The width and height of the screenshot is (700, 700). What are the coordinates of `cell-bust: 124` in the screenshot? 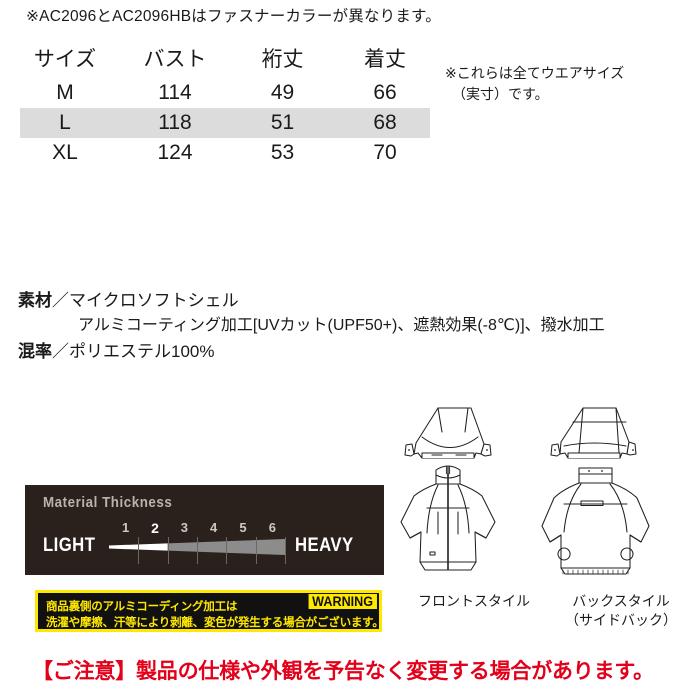 It's located at (175, 152).